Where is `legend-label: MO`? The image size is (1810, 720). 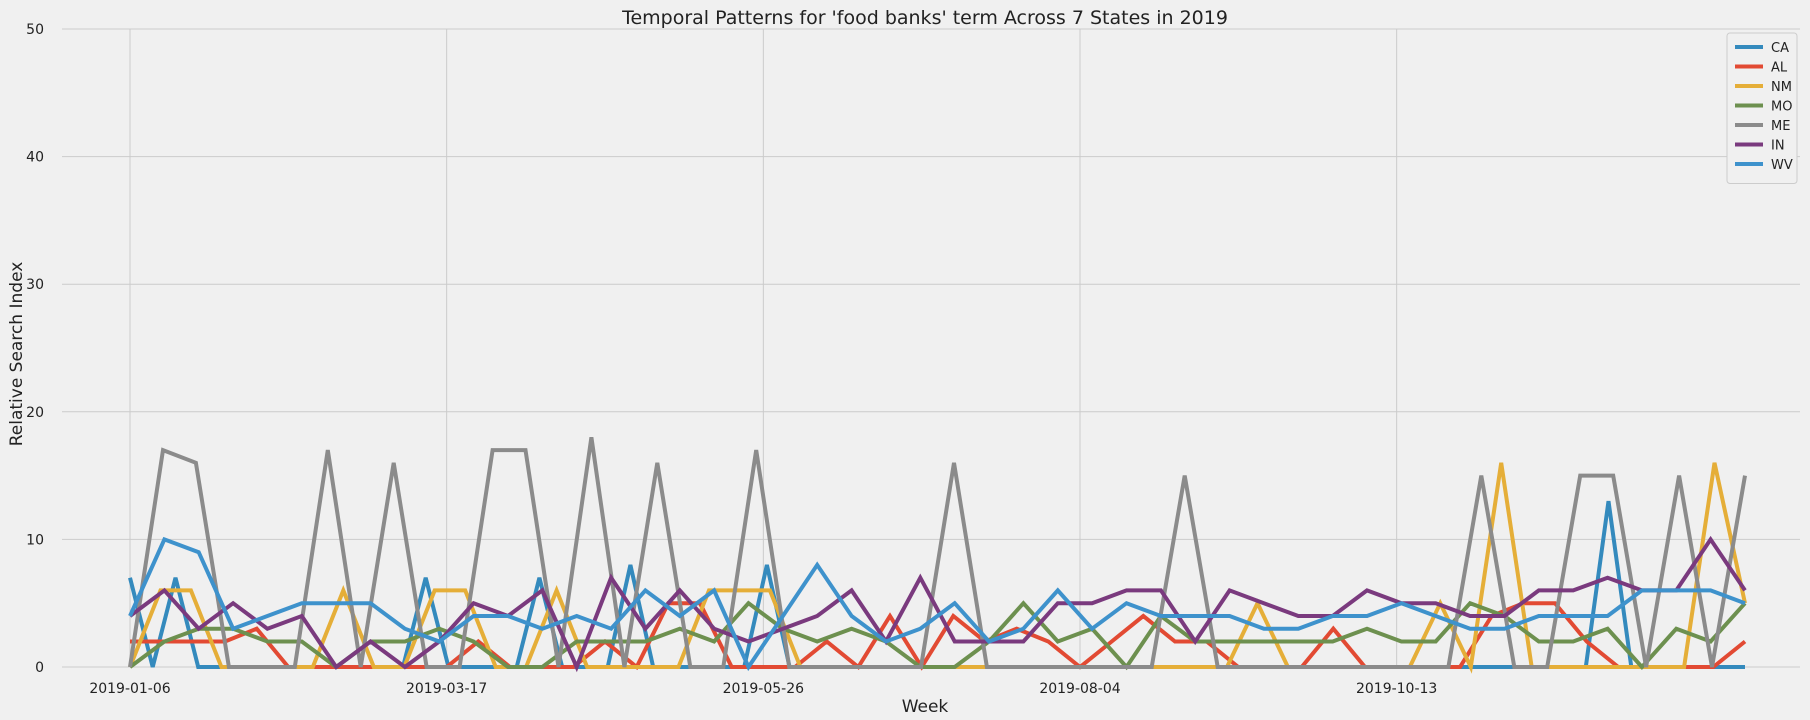
legend-label: MO is located at coordinates (1781, 107).